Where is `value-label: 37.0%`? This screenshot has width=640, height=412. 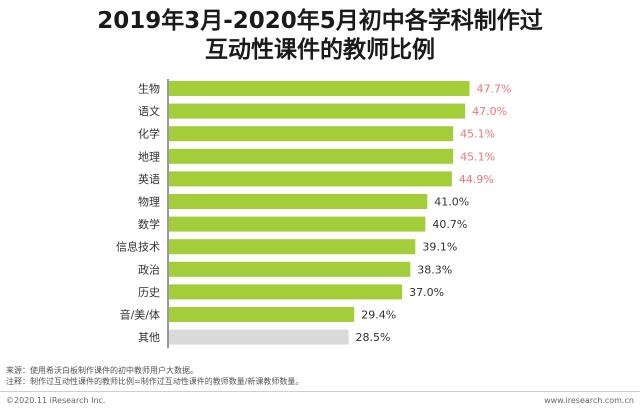 value-label: 37.0% is located at coordinates (426, 292).